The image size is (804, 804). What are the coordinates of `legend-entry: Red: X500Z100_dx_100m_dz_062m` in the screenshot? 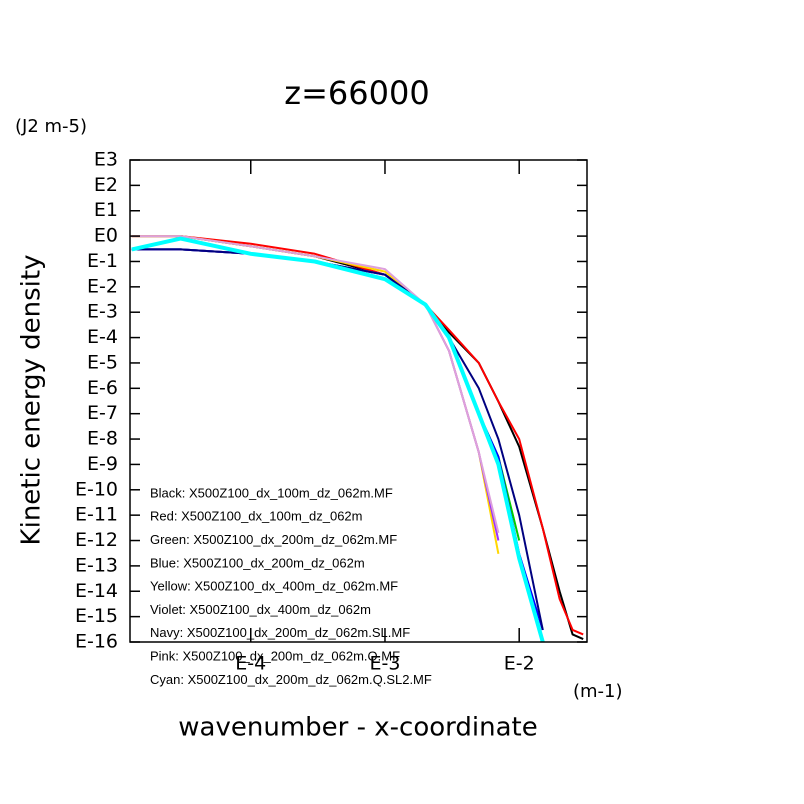 It's located at (256, 516).